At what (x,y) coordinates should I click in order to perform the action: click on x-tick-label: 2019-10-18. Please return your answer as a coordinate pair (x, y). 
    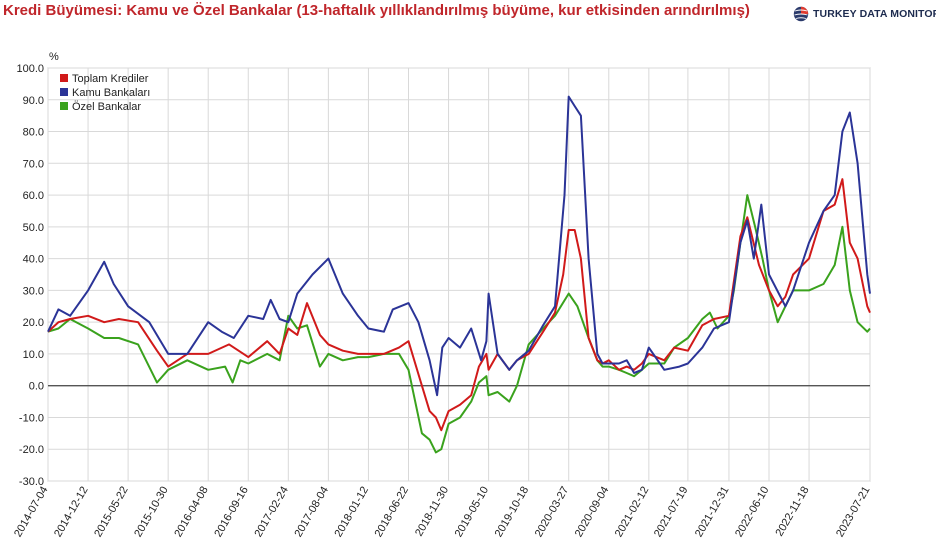
    Looking at the image, I should click on (512, 512).